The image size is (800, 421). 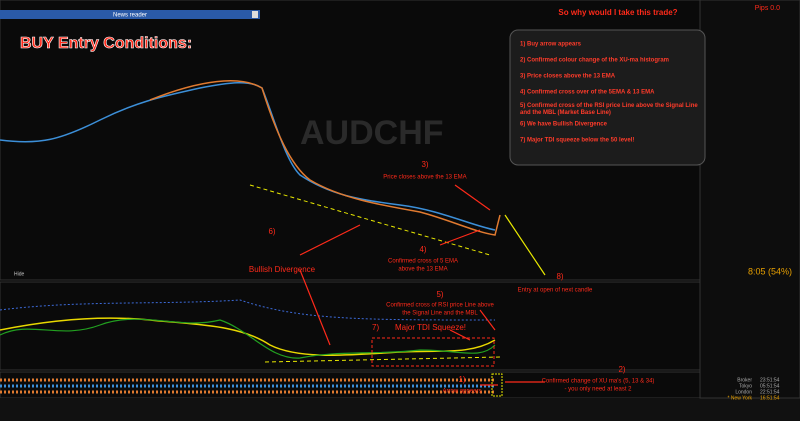 What do you see at coordinates (598, 390) in the screenshot?
I see `annotation-text: - you only need at least 2` at bounding box center [598, 390].